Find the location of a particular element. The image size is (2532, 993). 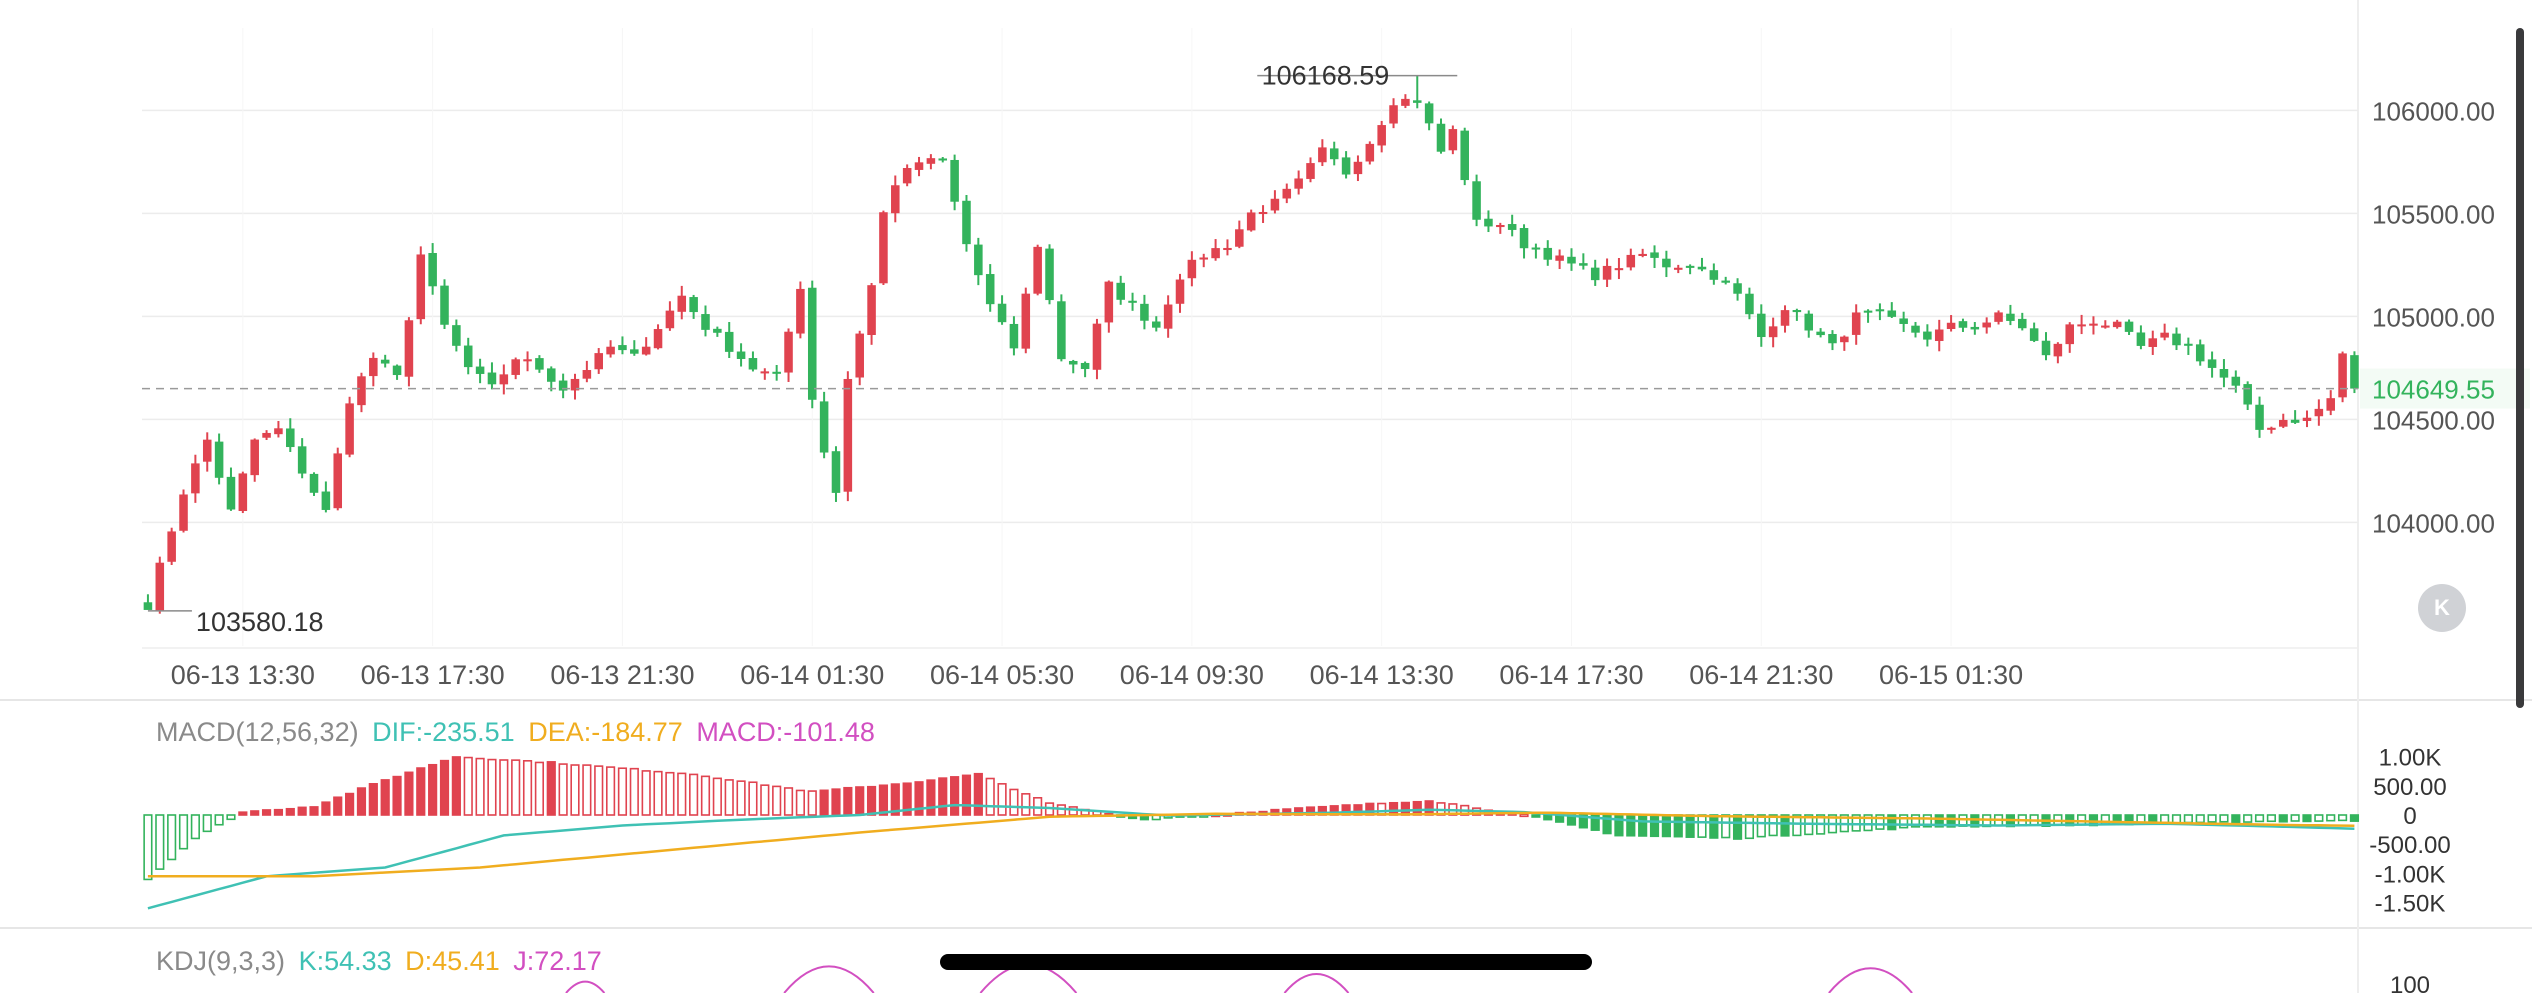

kdj-panel: 100 is located at coordinates (1497, 978).